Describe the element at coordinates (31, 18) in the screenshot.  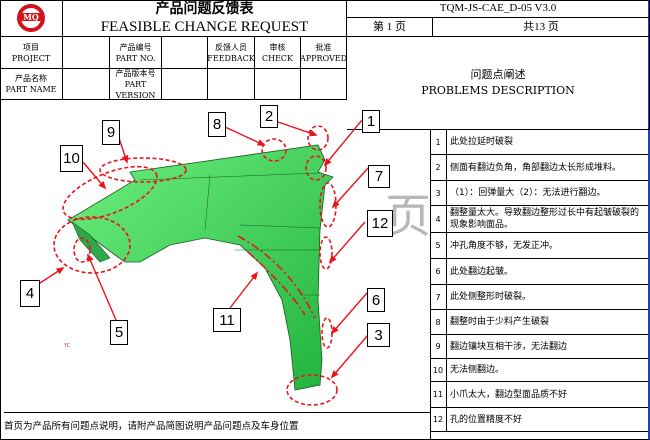
I see `logo: MQ` at that location.